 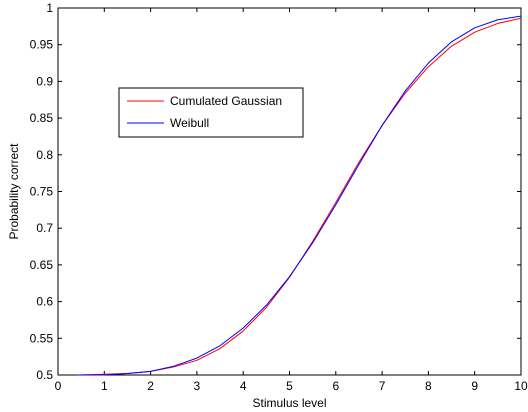 I want to click on x-tick-label: 9, so click(x=474, y=386).